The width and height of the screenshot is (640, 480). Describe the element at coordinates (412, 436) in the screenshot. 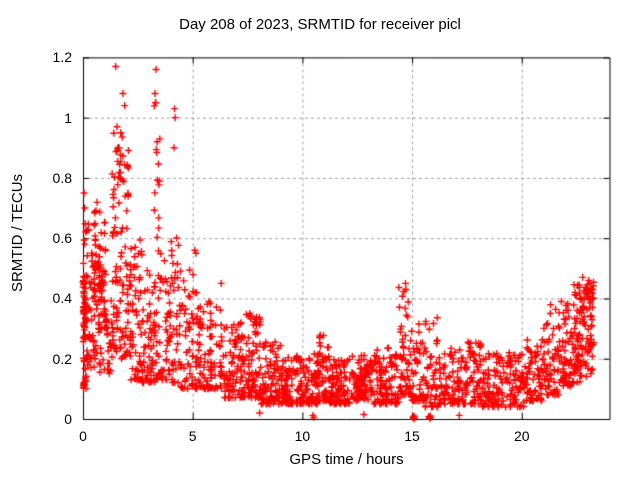

I see `x-tick-label: 15` at that location.